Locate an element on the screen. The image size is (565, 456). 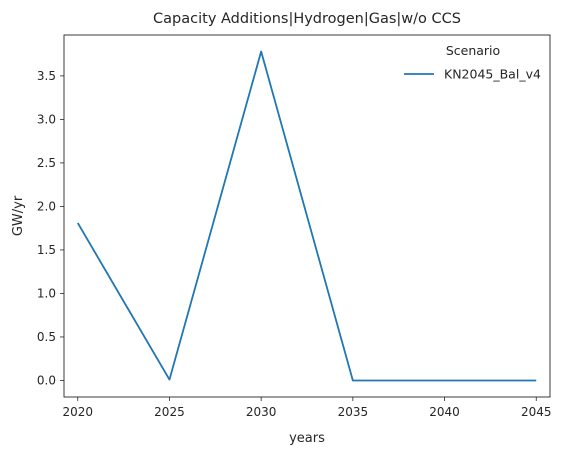
y-tick-label: 3.0 is located at coordinates (46, 119).